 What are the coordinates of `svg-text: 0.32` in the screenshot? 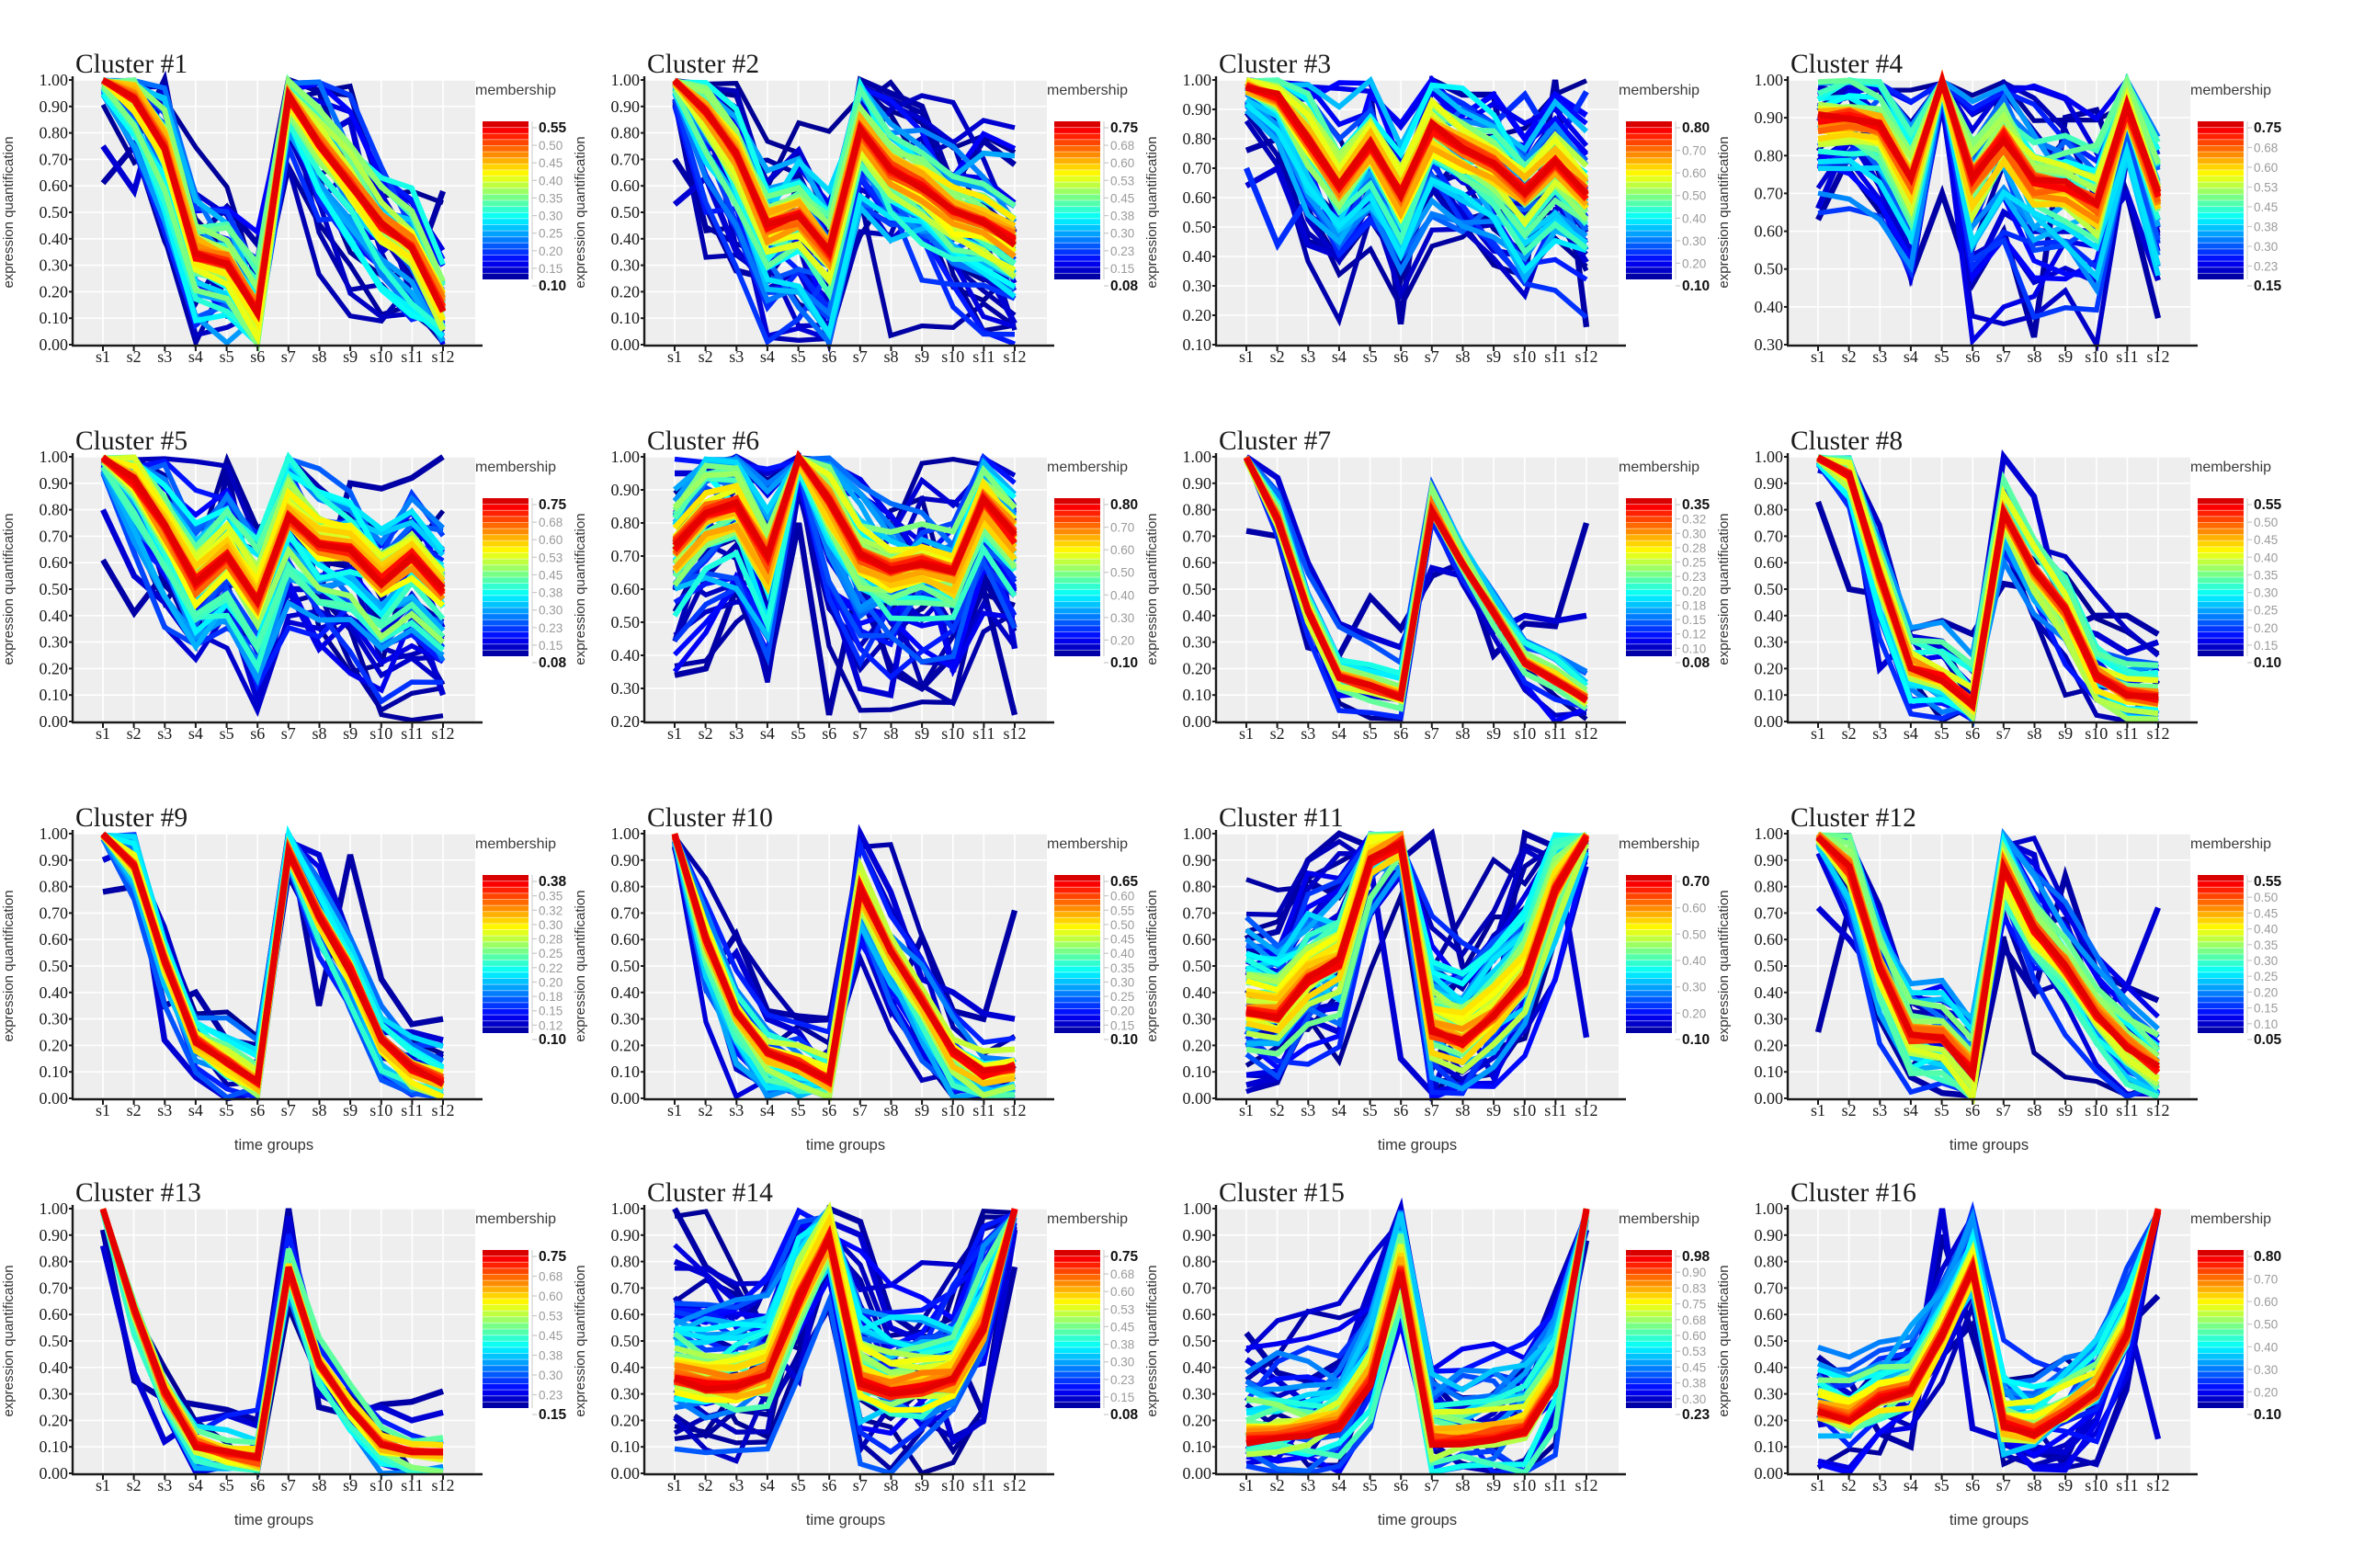 It's located at (551, 910).